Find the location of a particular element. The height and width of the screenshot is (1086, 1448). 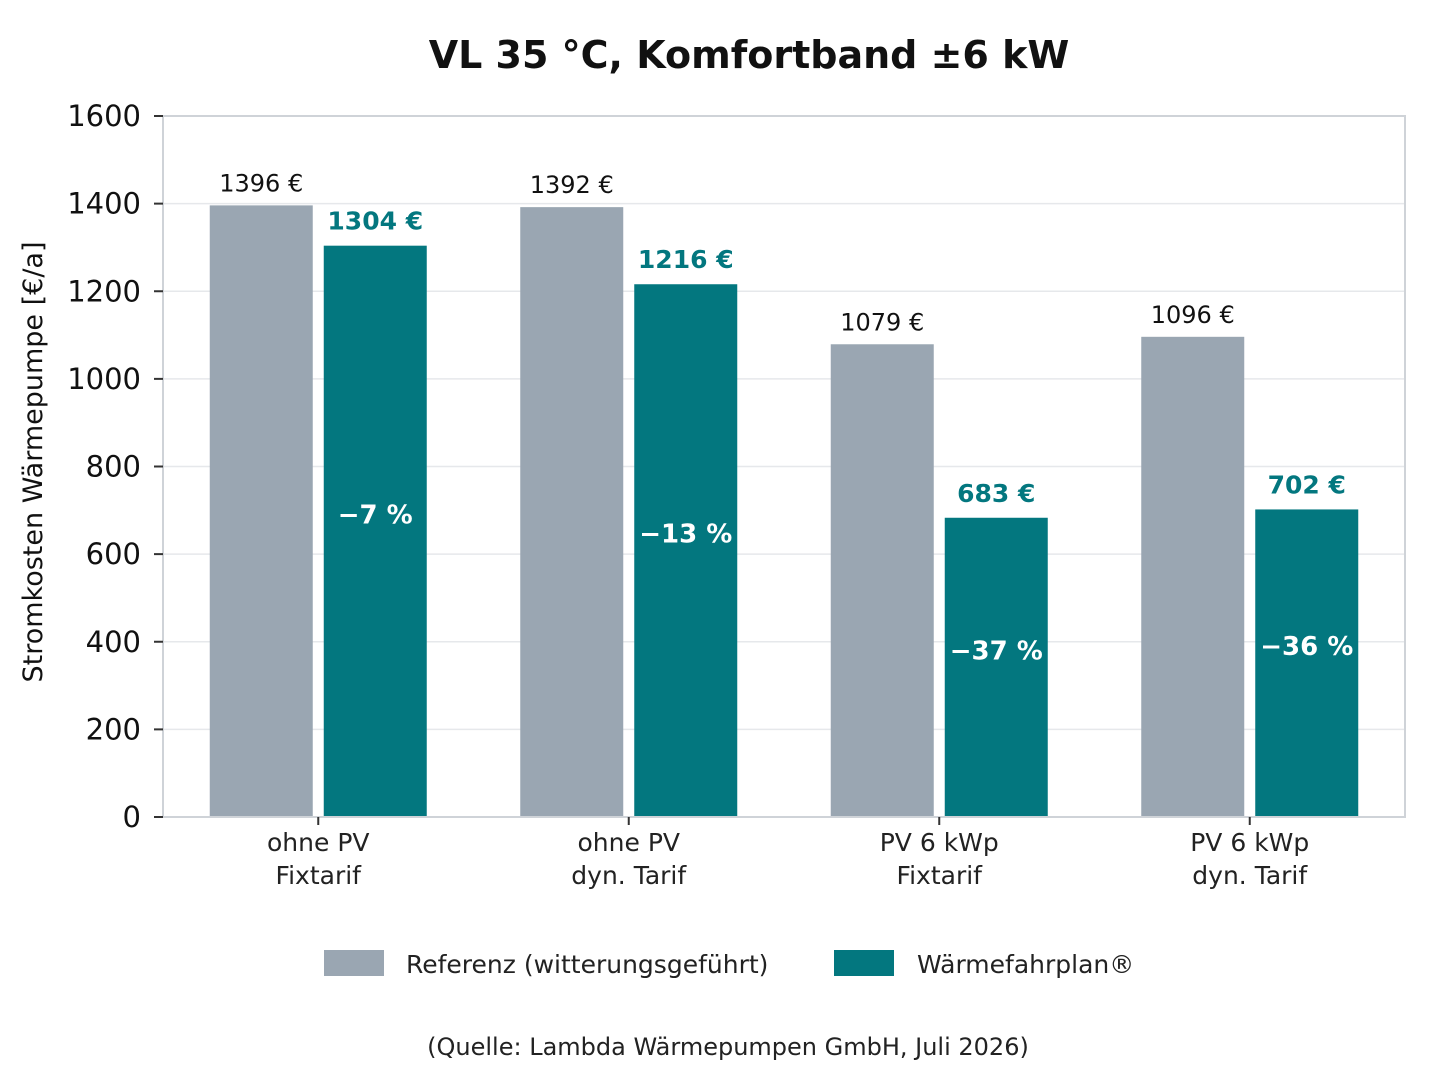

legend-swatch-waermefahrplan is located at coordinates (864, 963).